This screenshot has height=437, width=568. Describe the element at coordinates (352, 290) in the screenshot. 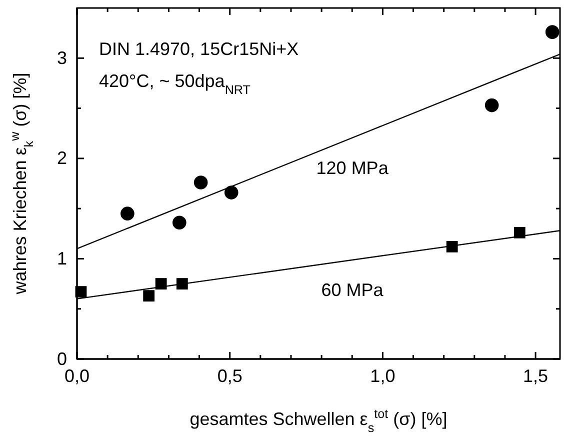

I see `series-label: 60 MPa` at that location.